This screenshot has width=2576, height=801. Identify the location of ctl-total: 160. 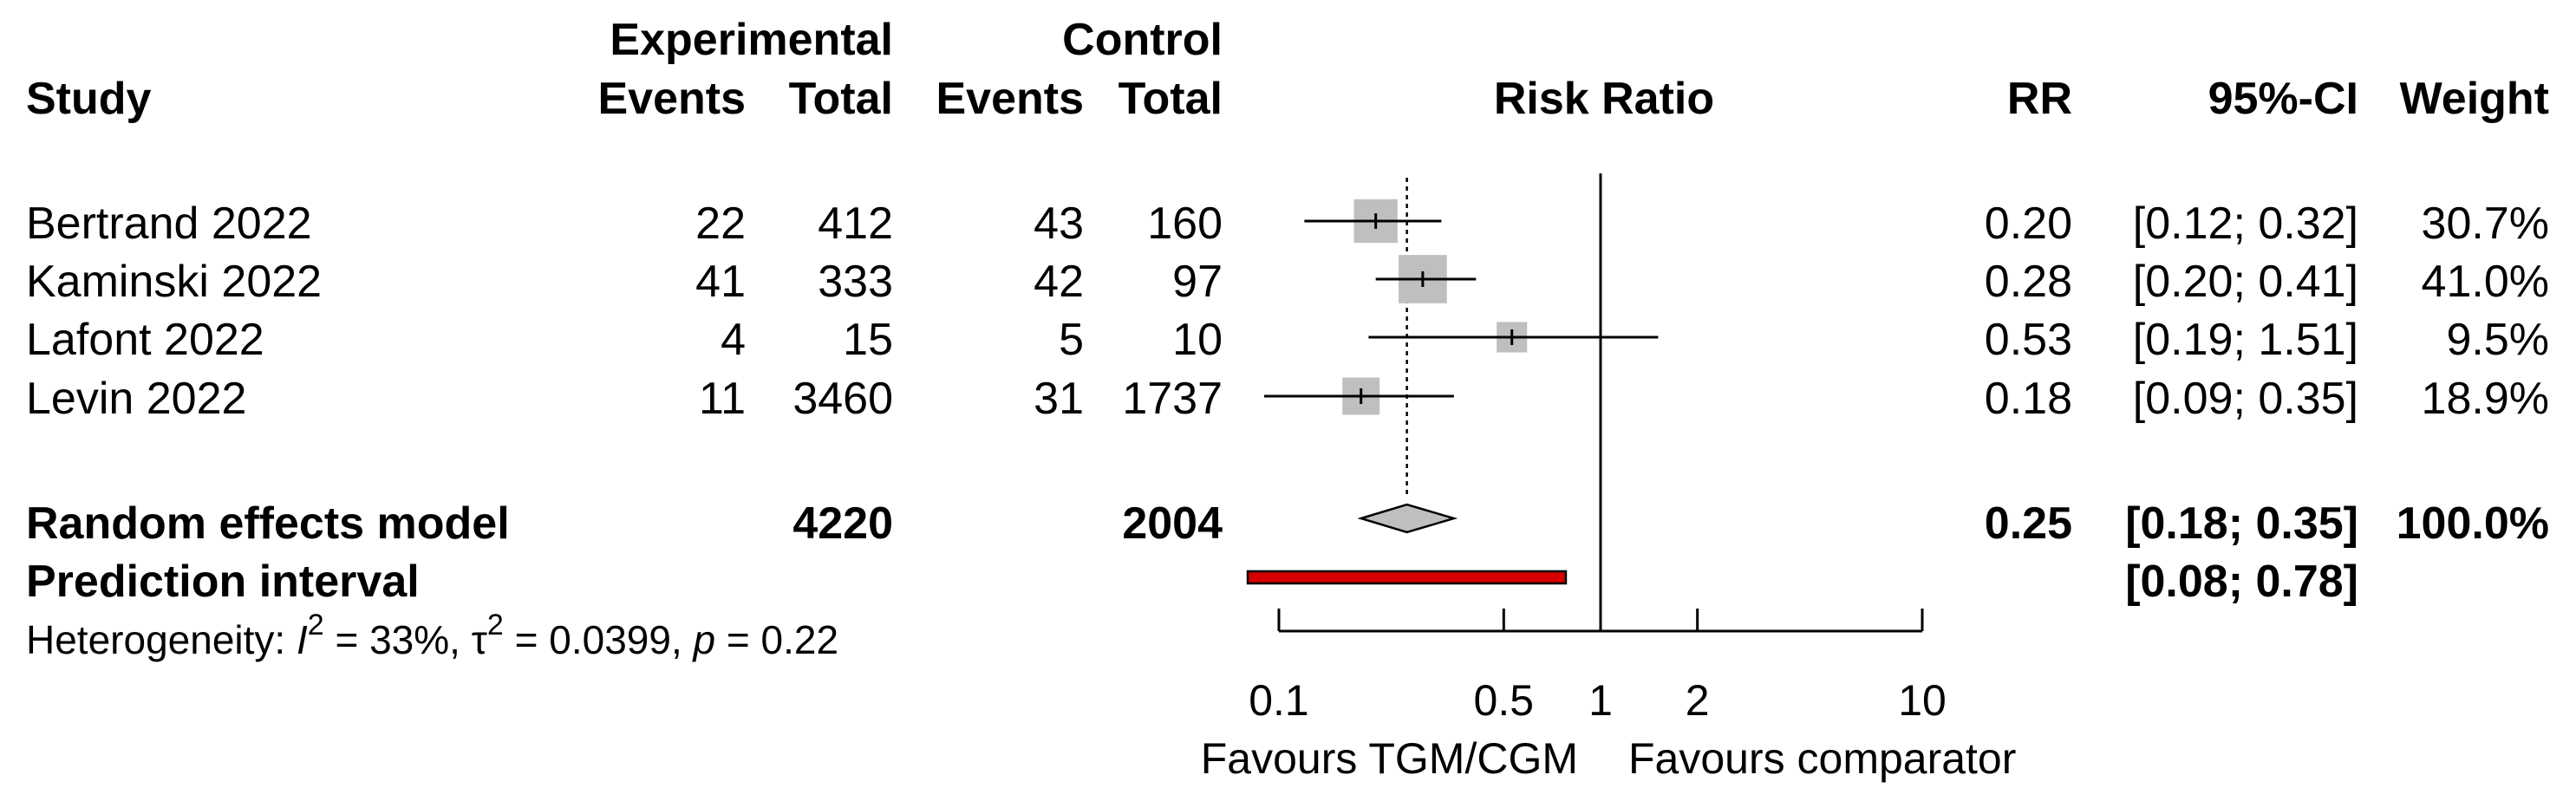
(1185, 224).